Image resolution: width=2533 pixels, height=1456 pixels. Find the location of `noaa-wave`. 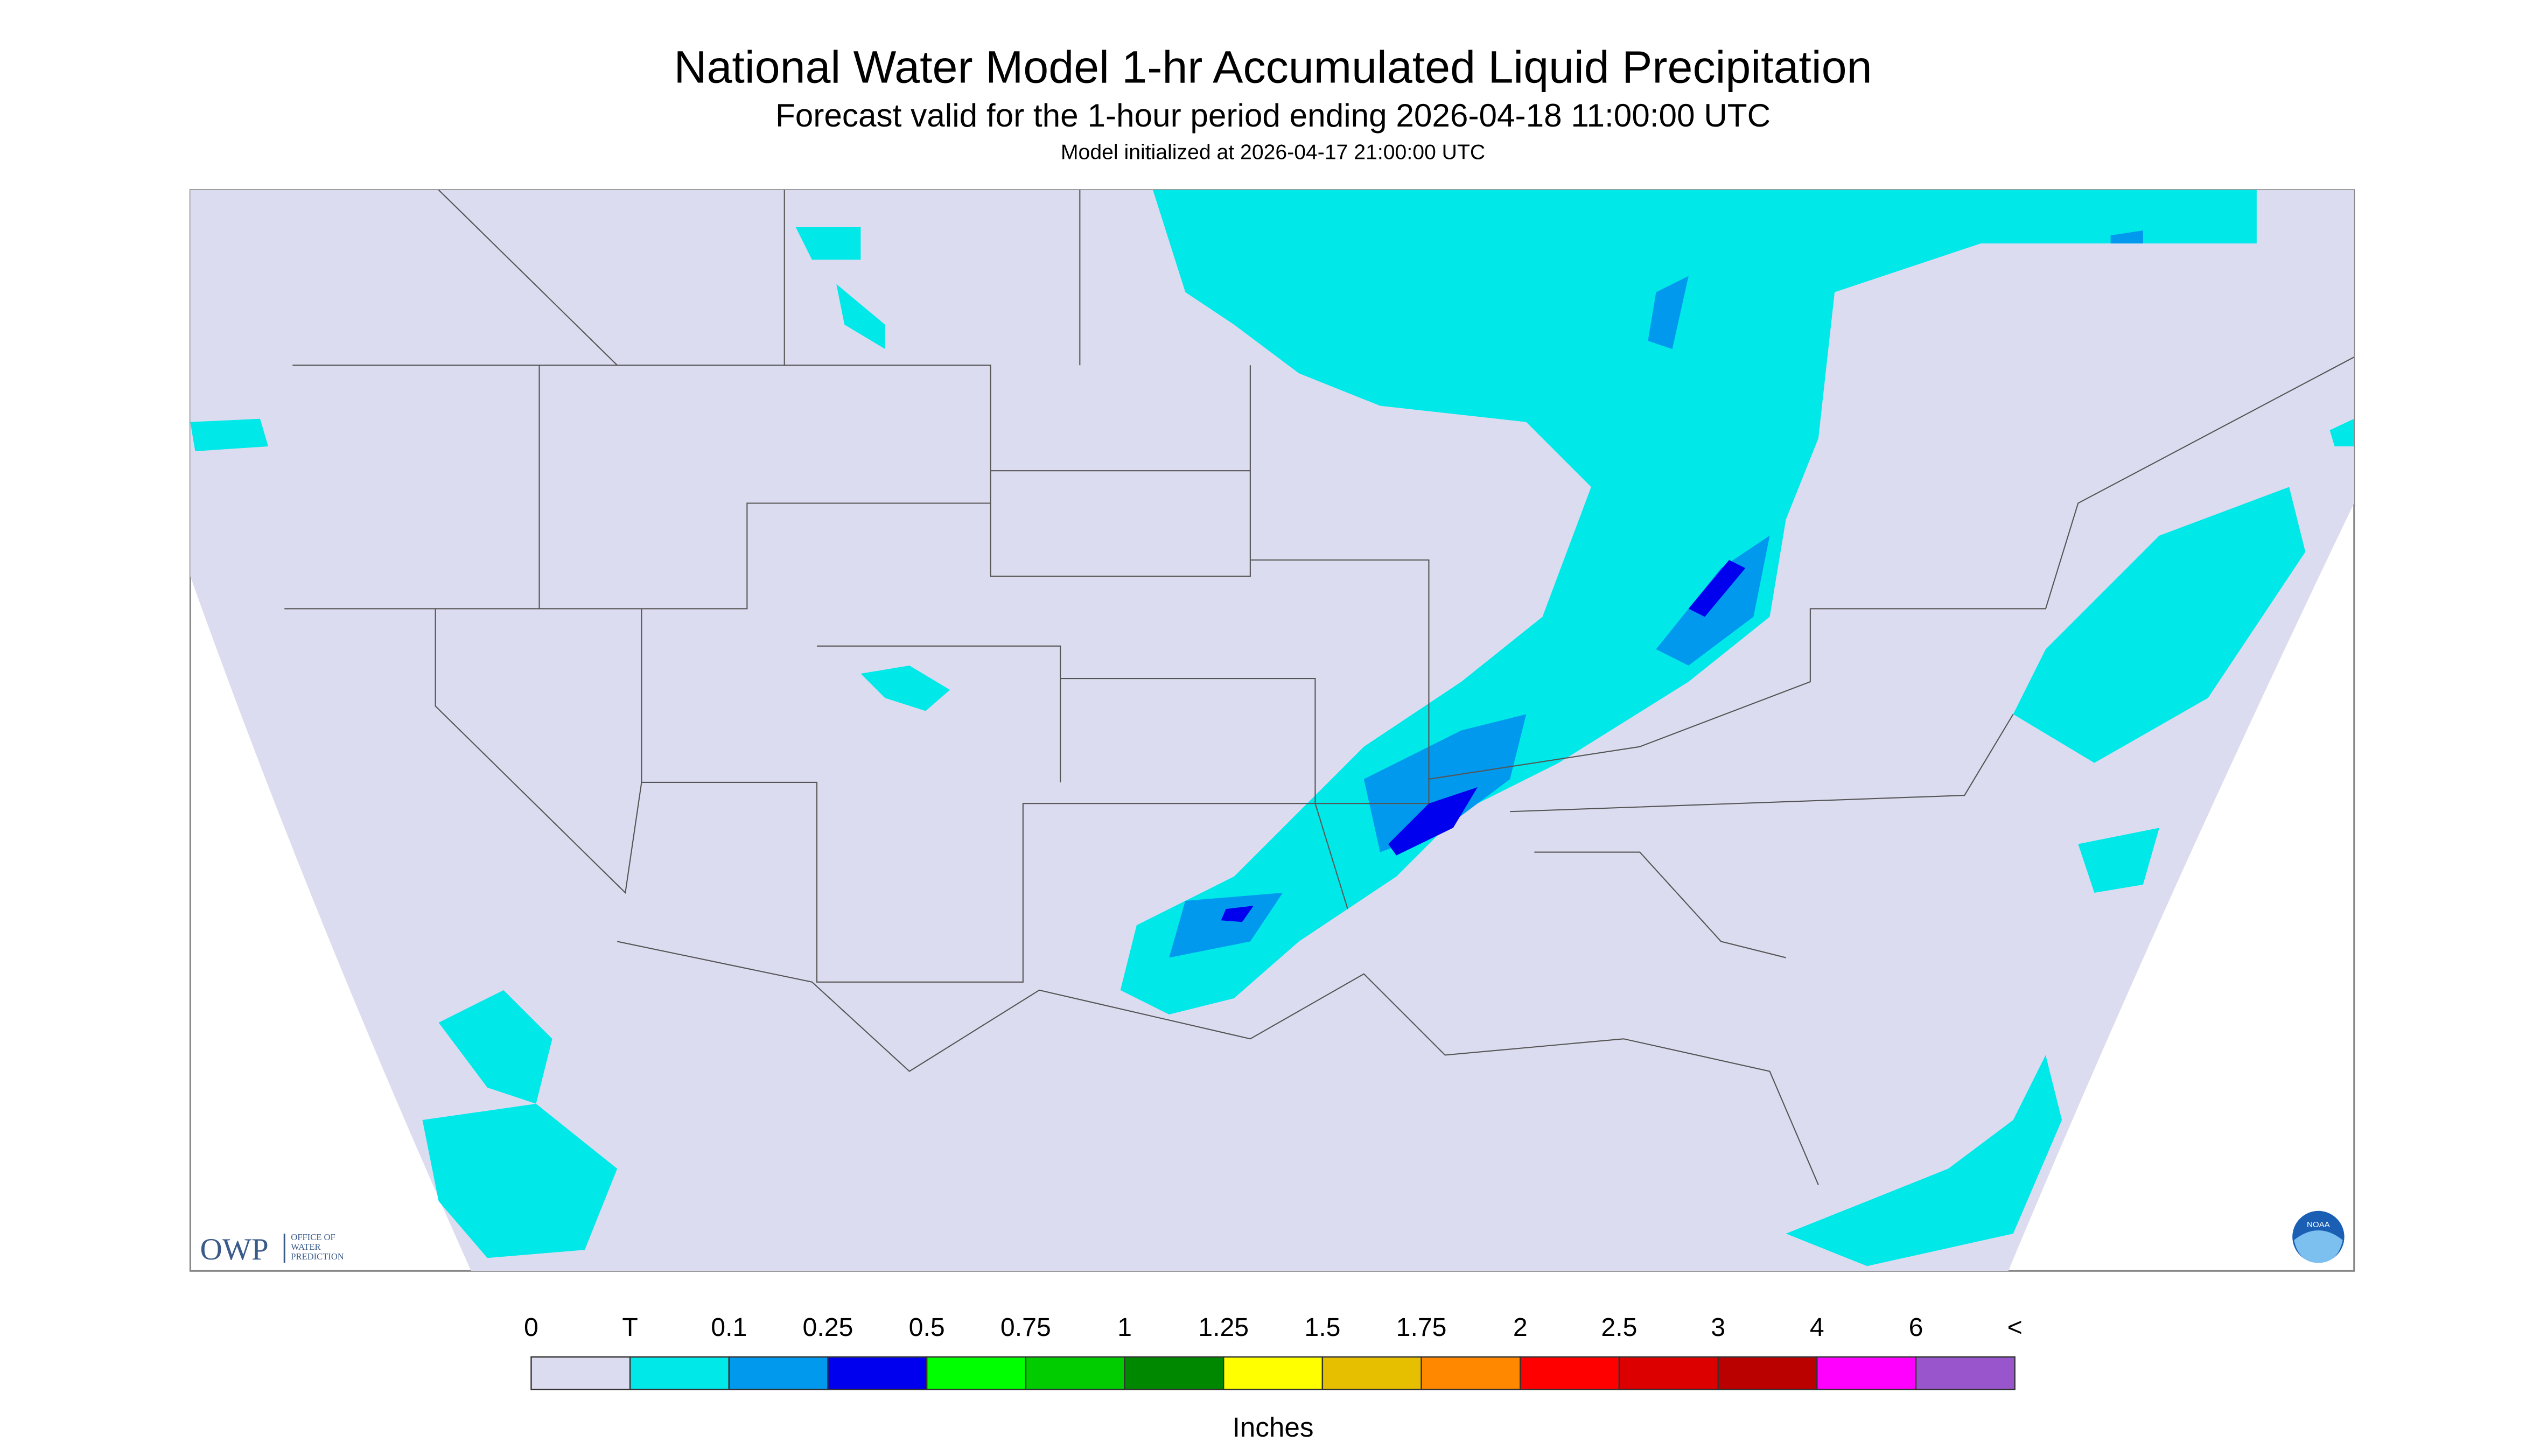

noaa-wave is located at coordinates (2318, 1246).